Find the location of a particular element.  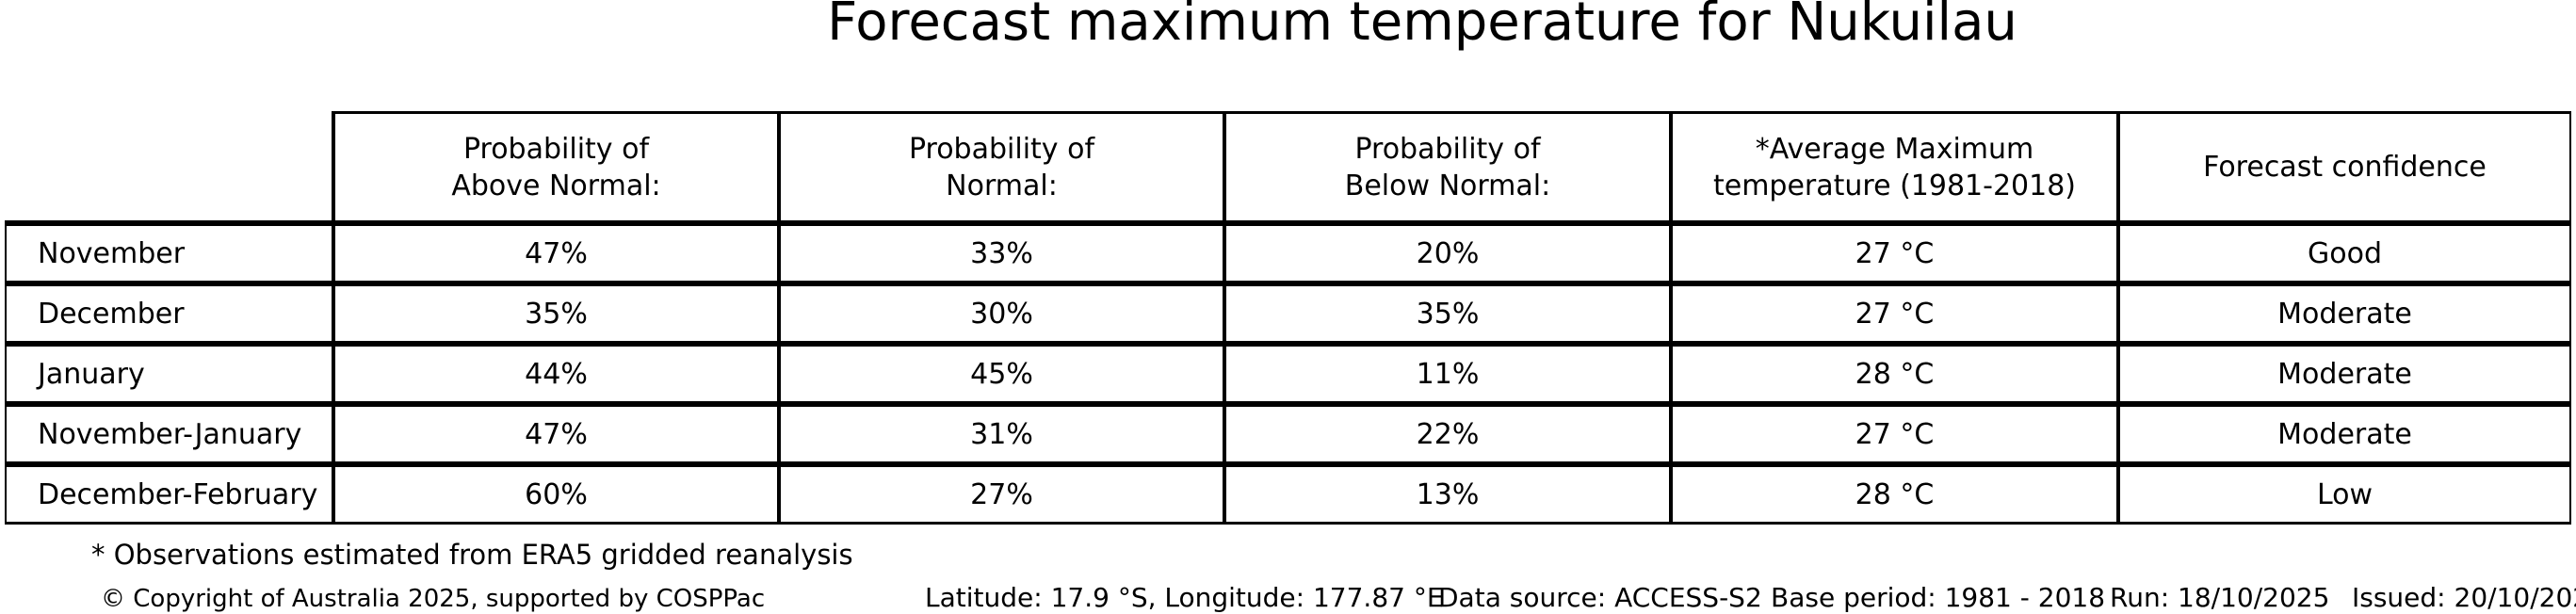

column-header-above-normal: Probability of Above Normal: is located at coordinates (556, 167).